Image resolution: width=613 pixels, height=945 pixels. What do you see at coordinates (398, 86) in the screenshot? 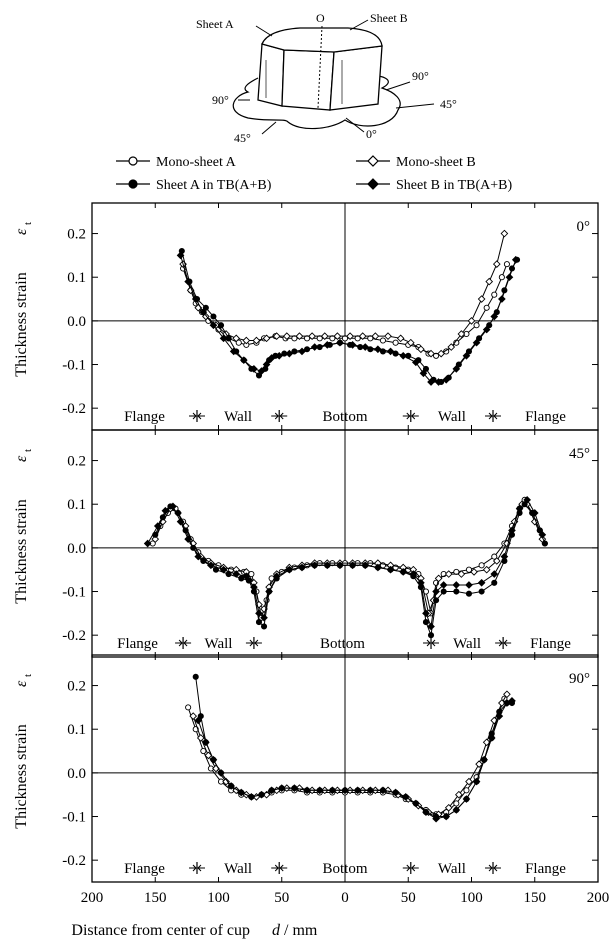
I see `arrow-90-right` at bounding box center [398, 86].